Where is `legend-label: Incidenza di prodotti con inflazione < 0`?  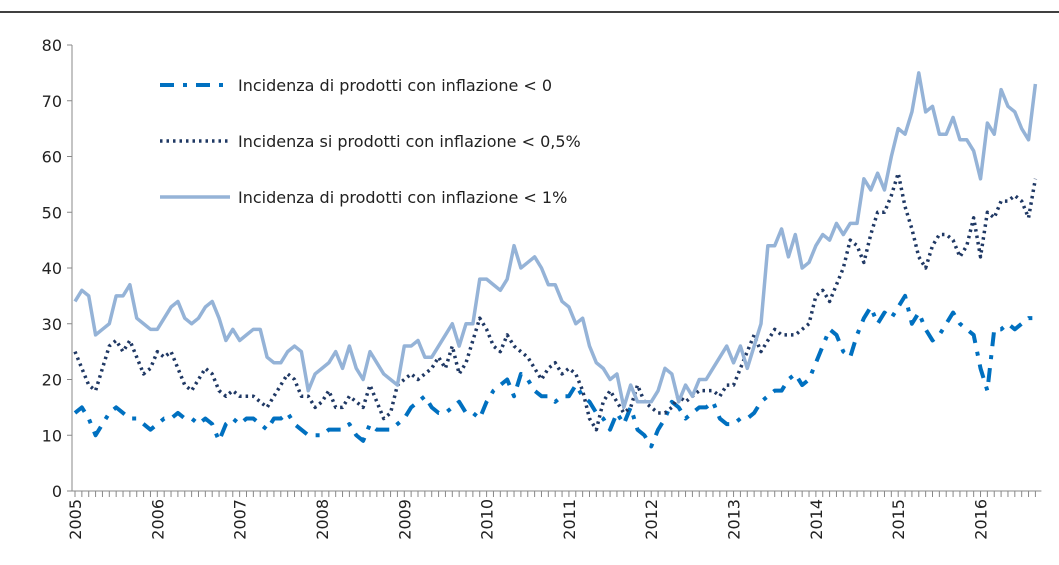 legend-label: Incidenza di prodotti con inflazione < 0 is located at coordinates (395, 85).